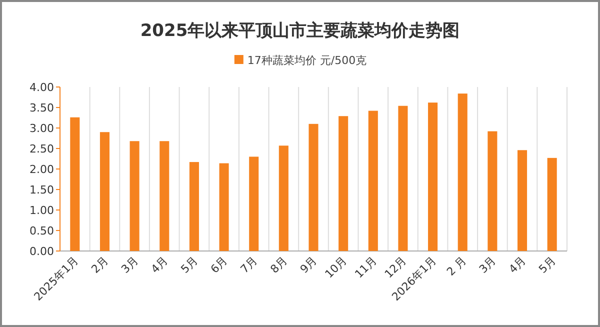 The height and width of the screenshot is (327, 600). Describe the element at coordinates (42, 108) in the screenshot. I see `y-tick-label: 3.50` at that location.